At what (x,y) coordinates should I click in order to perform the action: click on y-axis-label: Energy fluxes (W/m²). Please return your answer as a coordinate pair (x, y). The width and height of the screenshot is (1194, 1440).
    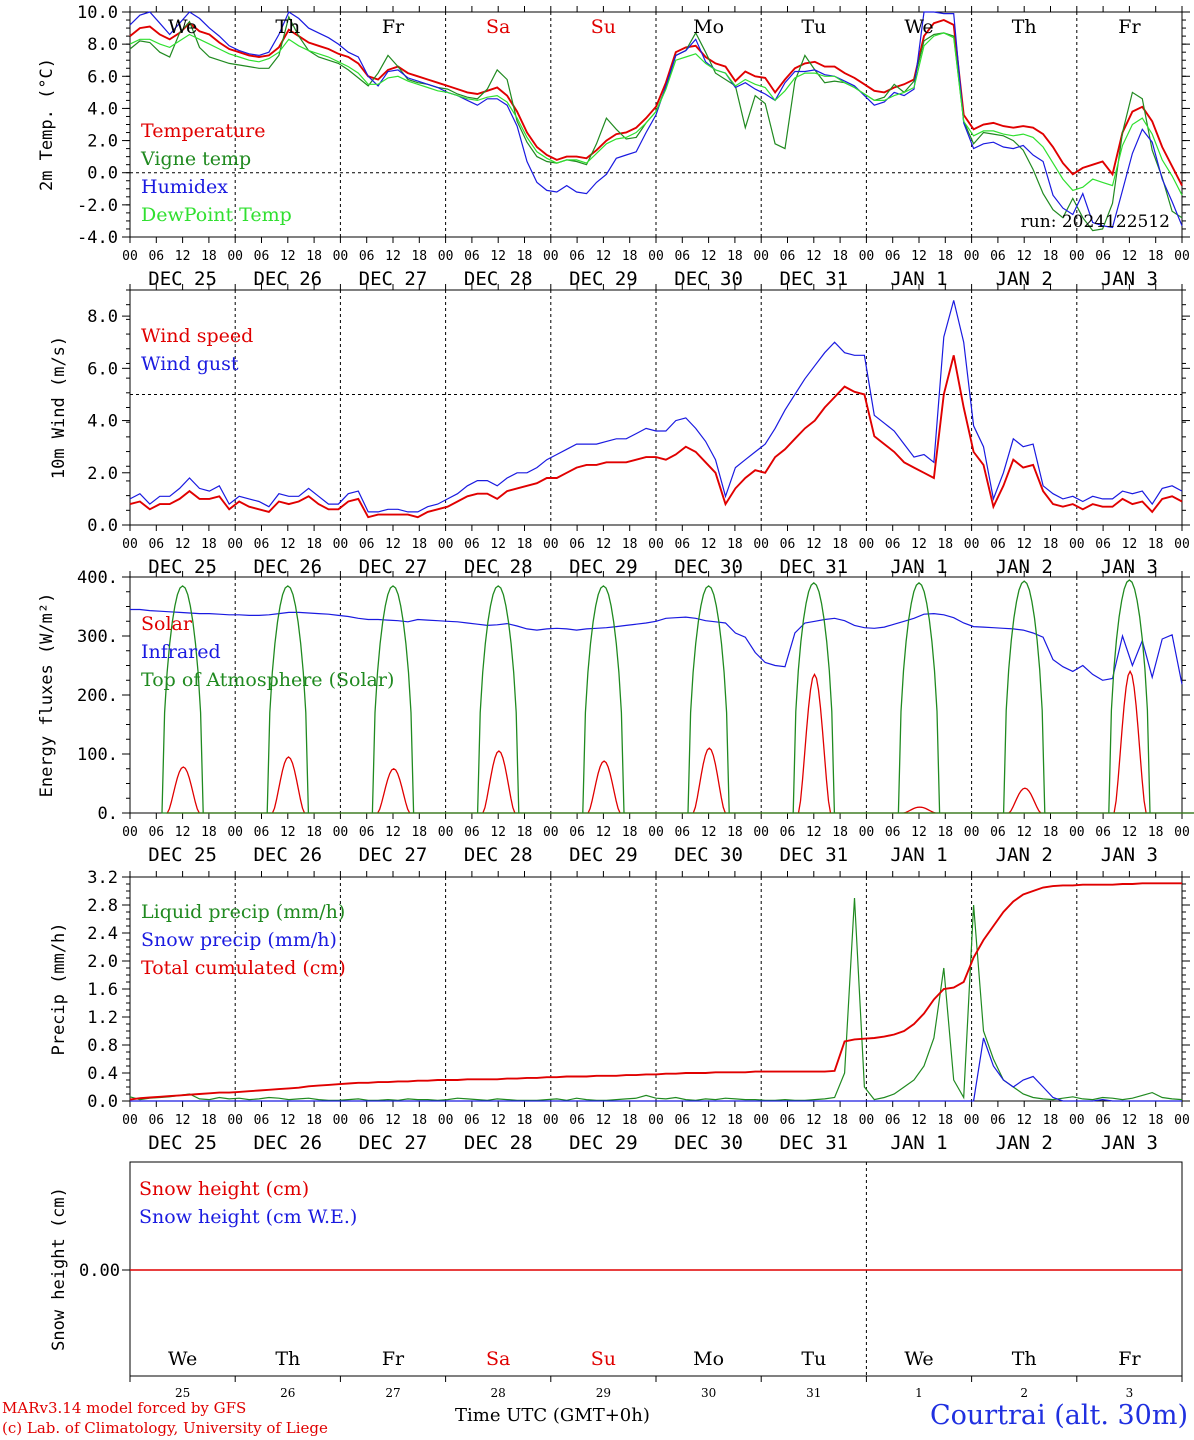
    Looking at the image, I should click on (47, 695).